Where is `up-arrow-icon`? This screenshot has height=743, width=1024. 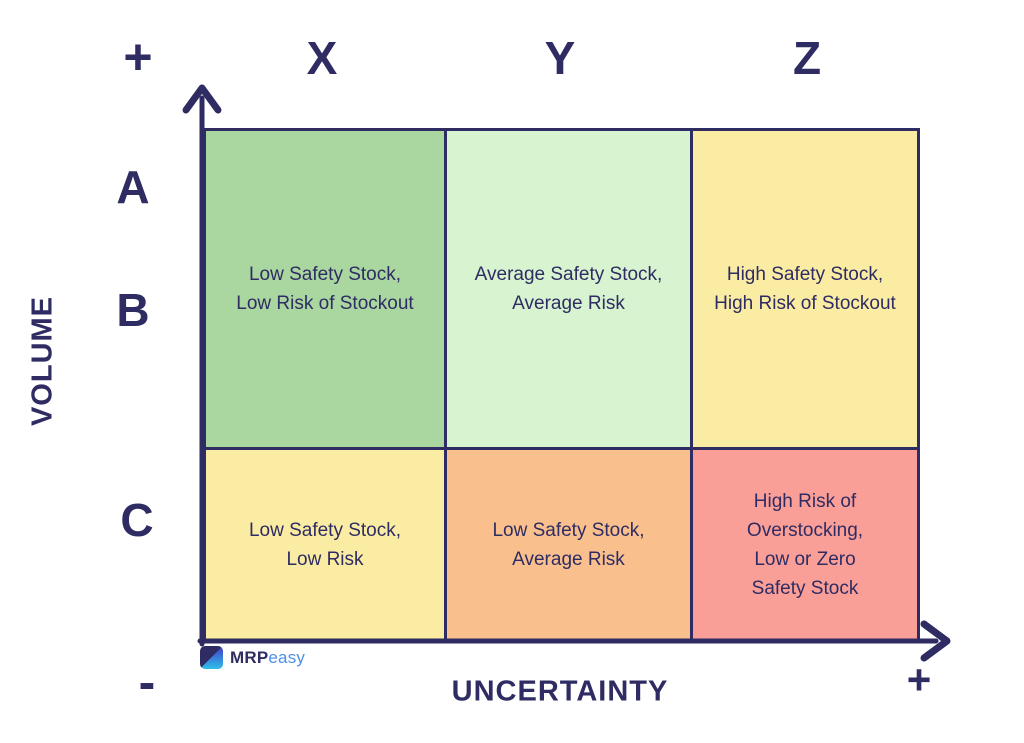
up-arrow-icon is located at coordinates (202, 99).